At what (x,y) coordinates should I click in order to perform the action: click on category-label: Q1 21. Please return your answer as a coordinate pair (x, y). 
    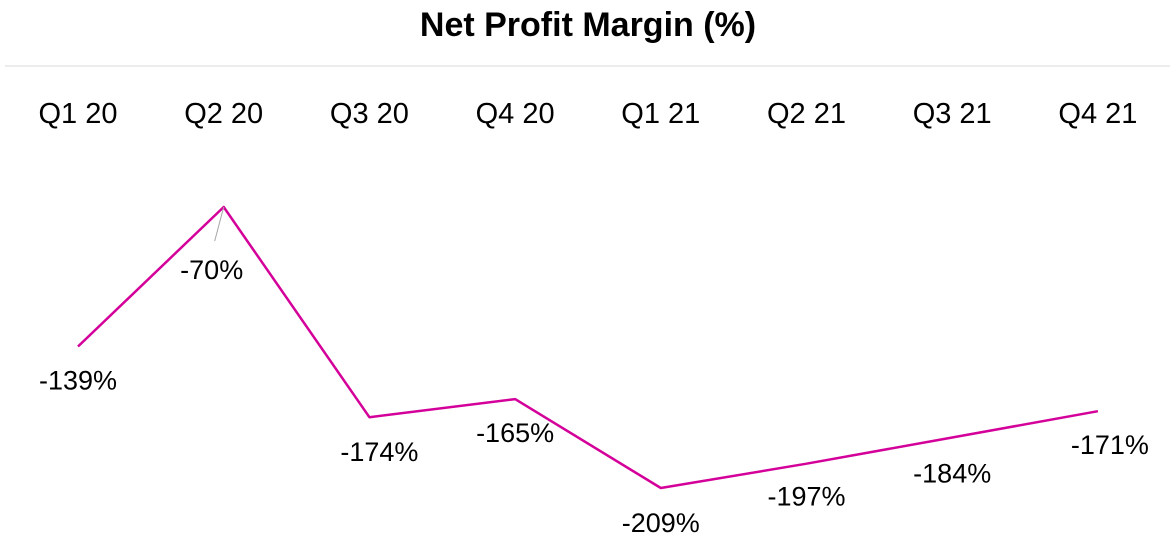
    Looking at the image, I should click on (660, 114).